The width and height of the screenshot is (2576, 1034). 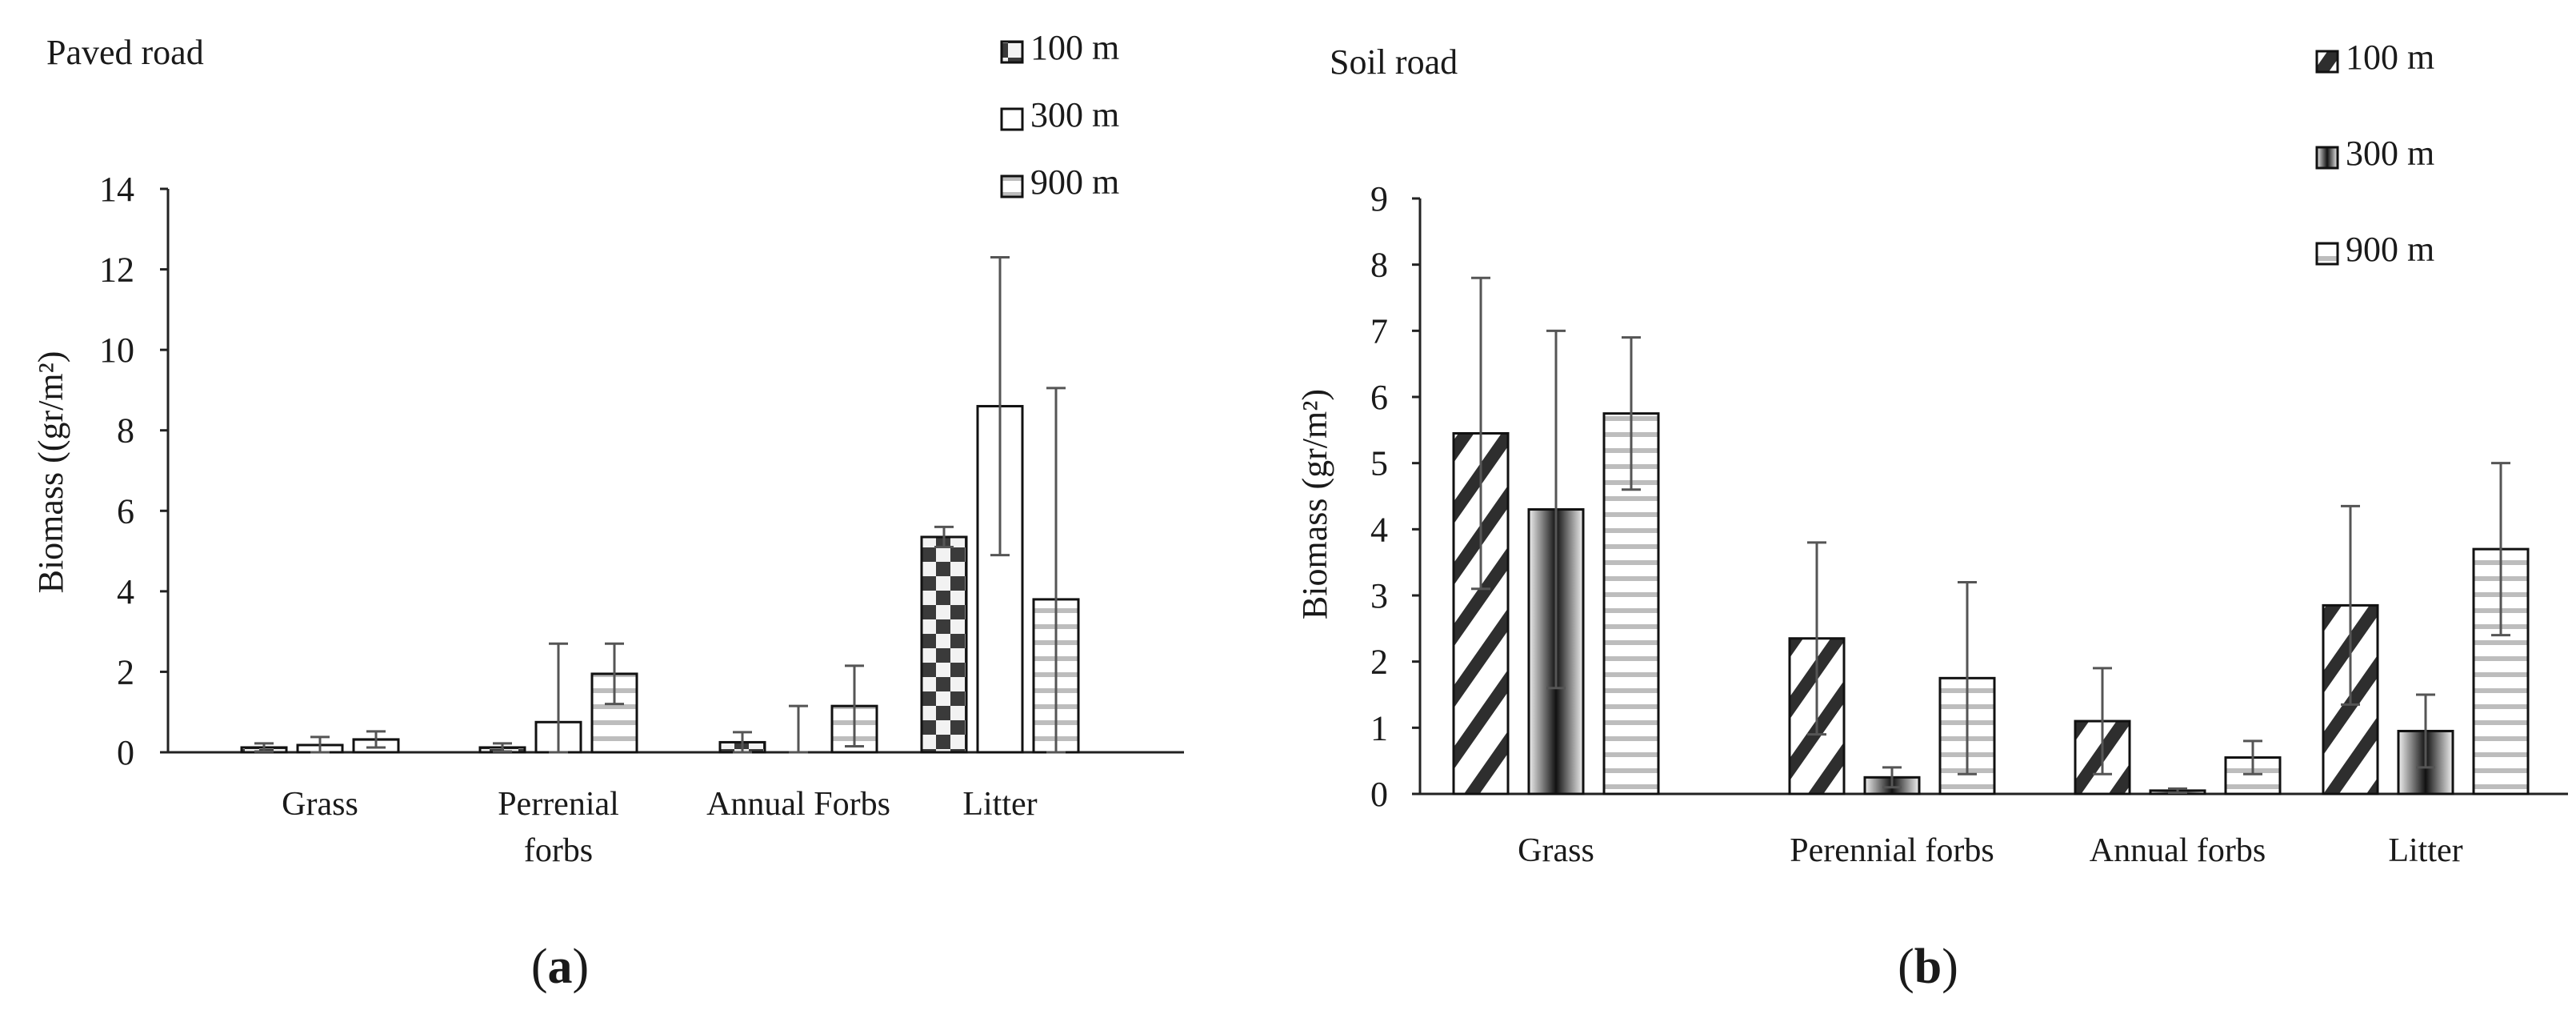 What do you see at coordinates (50, 472) in the screenshot?
I see `y-axis-label: Biomass ((gr/m²)` at bounding box center [50, 472].